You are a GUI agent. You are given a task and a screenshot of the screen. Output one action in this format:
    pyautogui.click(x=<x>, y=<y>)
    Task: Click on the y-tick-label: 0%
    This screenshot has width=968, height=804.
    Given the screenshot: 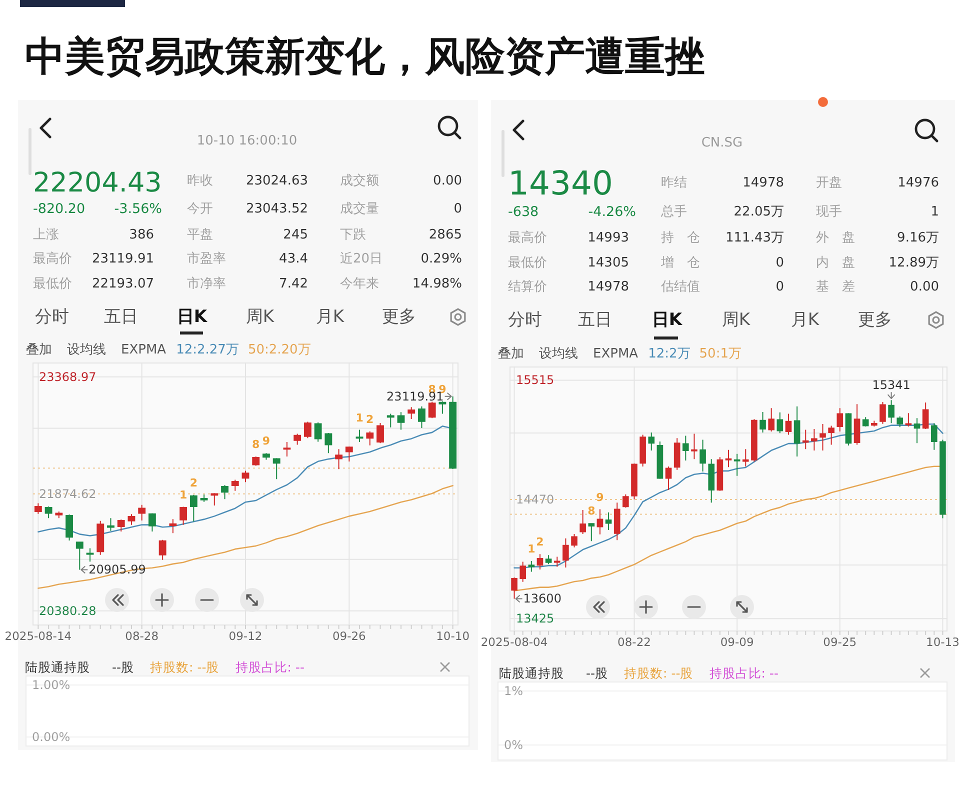 What is the action you would take?
    pyautogui.click(x=514, y=745)
    